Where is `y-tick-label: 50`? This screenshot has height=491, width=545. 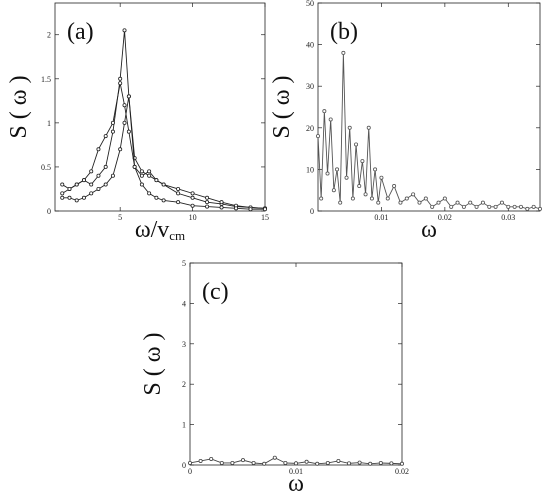 y-tick-label: 50 is located at coordinates (310, 4).